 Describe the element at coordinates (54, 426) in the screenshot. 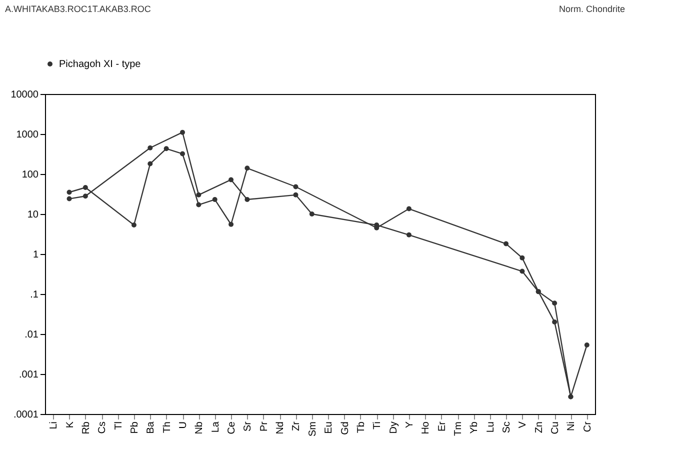

I see `x-tick-label: Li` at that location.